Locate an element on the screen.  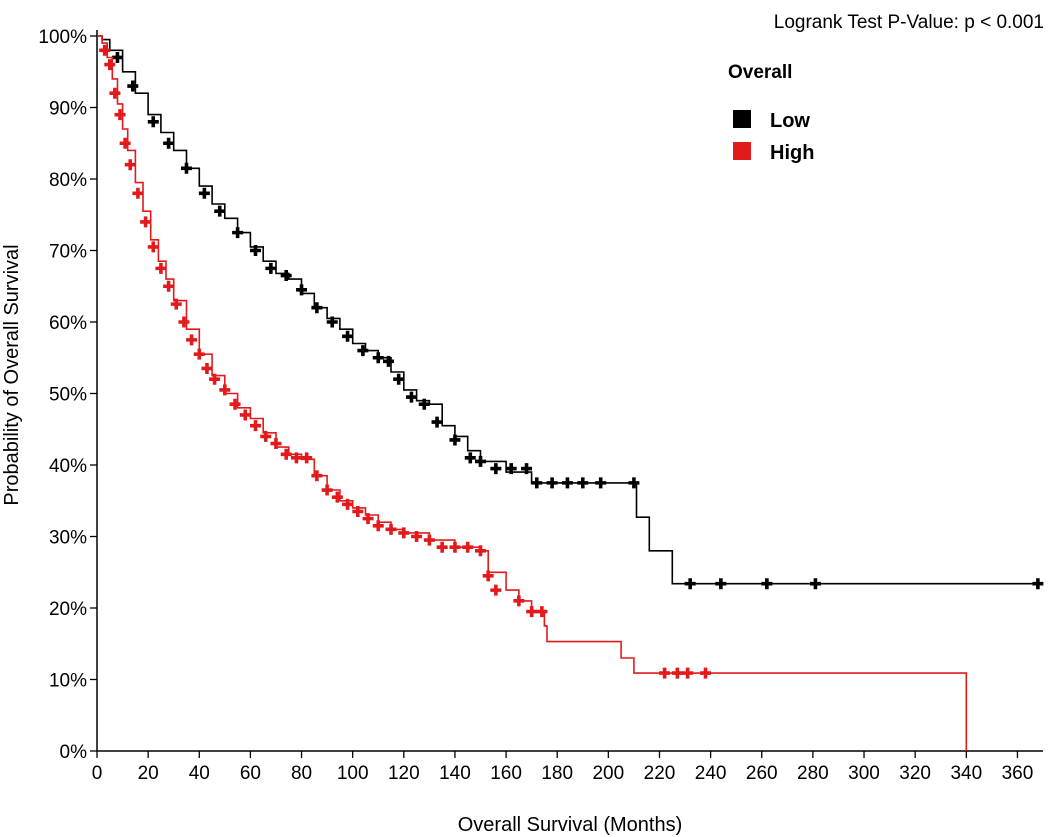
x-tick-label: 140 is located at coordinates (455, 773).